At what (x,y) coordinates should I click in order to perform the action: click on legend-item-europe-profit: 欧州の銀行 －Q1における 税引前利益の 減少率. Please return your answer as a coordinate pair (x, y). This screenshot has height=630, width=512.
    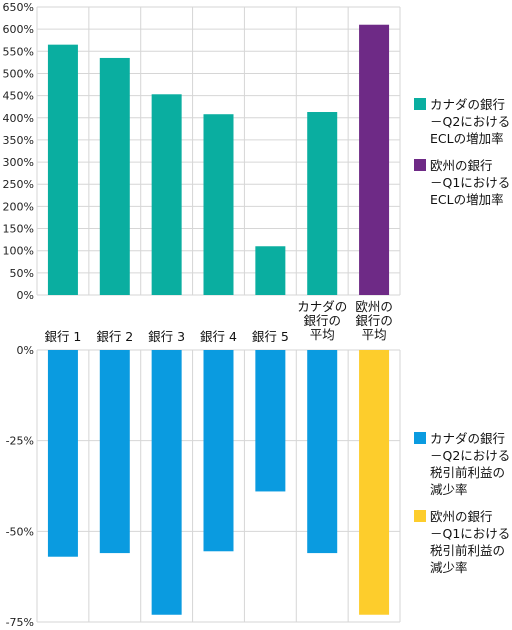
    Looking at the image, I should click on (463, 542).